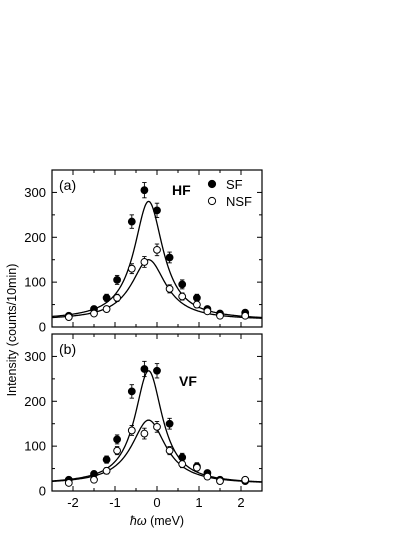  Describe the element at coordinates (67, 185) in the screenshot. I see `panel-a-label: (a)` at that location.